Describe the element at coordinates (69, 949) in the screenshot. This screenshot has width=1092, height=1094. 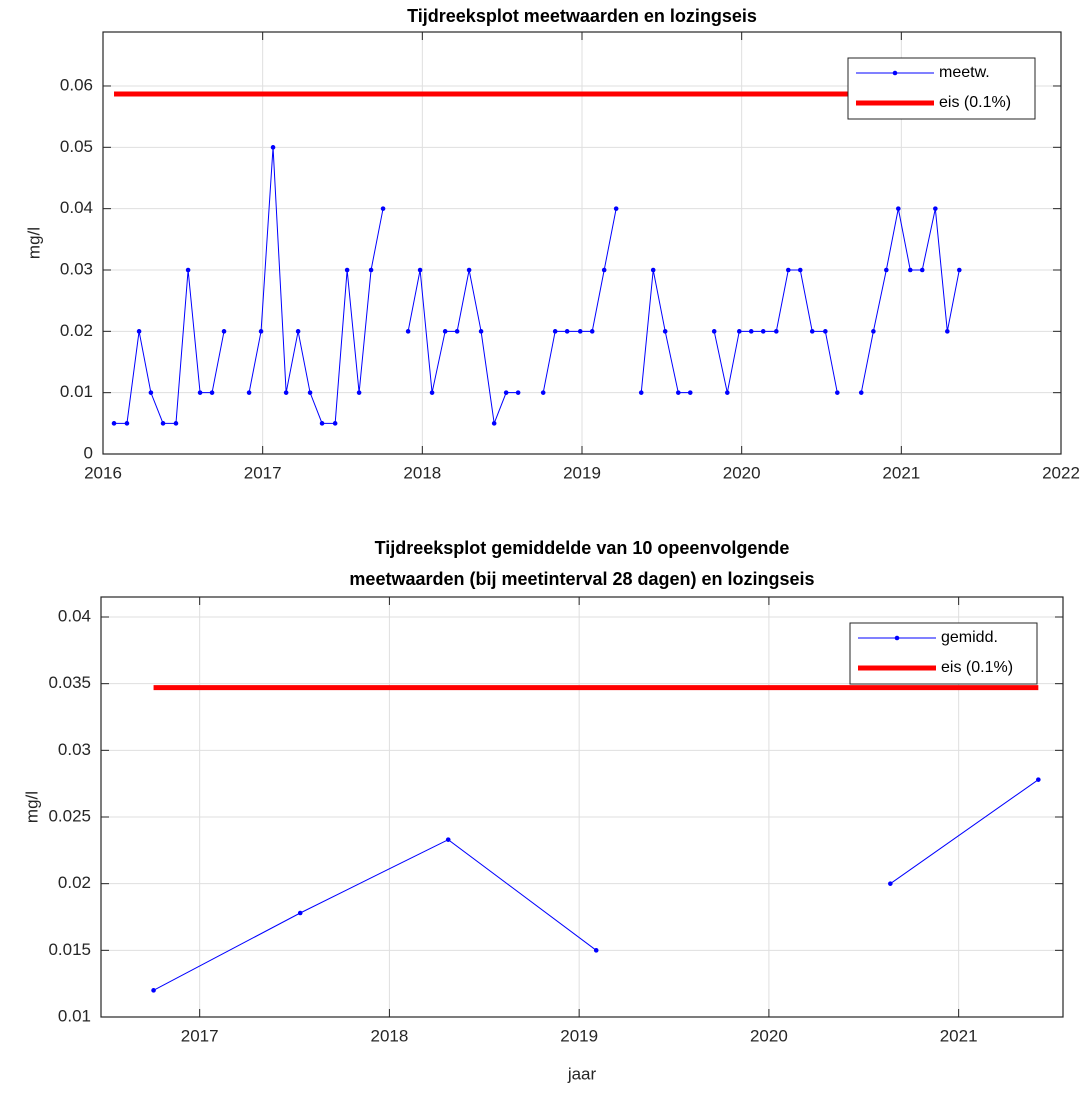
I see `y-tick-label: 0.015` at that location.